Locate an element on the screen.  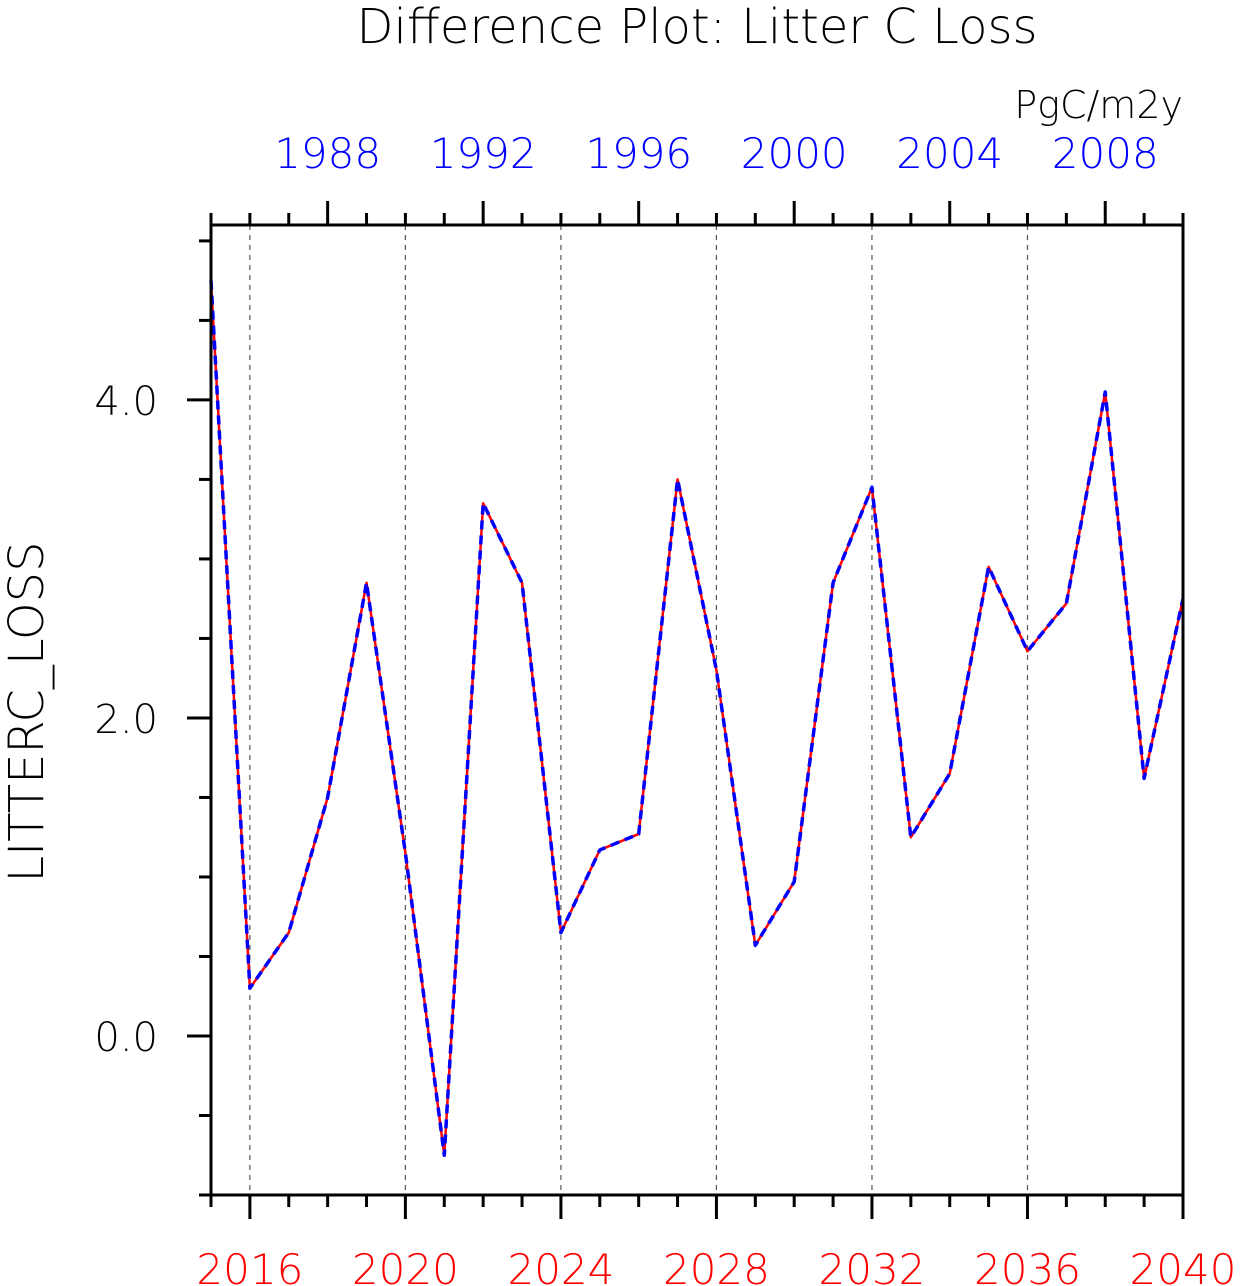
bottom-tick-label: 2032 is located at coordinates (872, 1265).